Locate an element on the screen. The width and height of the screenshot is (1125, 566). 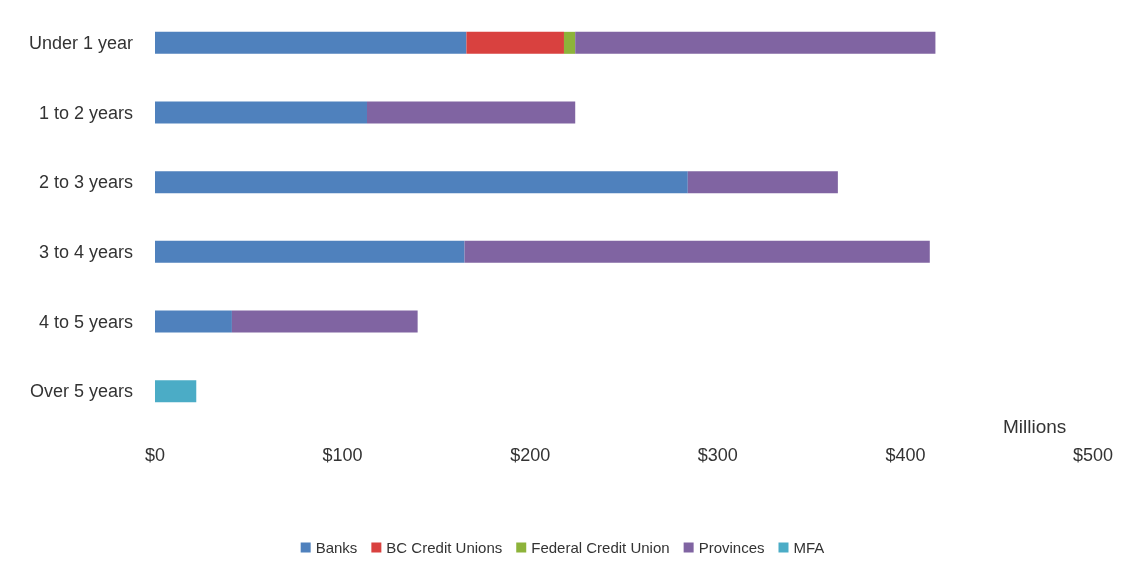
y-tick-label: Over 5 years is located at coordinates (81, 391).